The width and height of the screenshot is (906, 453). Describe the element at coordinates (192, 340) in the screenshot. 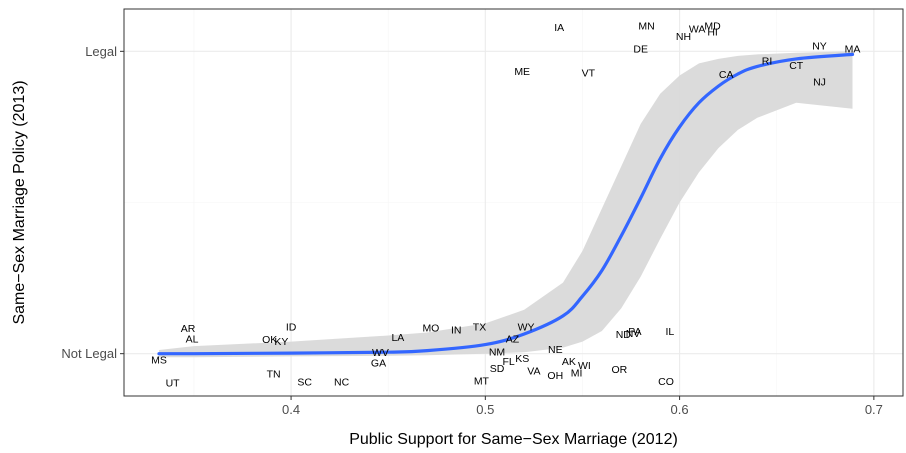

I see `state-label-al: AL` at that location.